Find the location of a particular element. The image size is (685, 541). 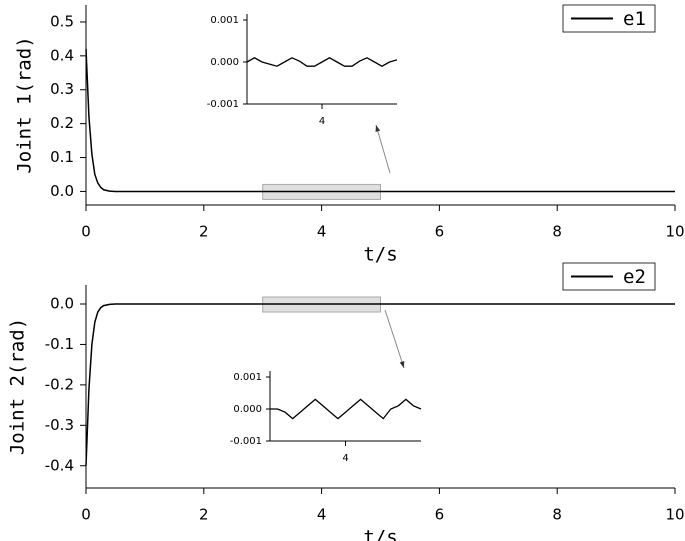

legend-label: e1 is located at coordinates (634, 19).